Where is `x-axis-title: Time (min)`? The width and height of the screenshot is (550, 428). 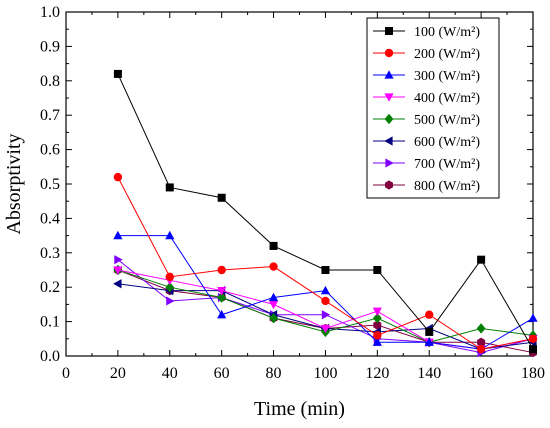
x-axis-title: Time (min) is located at coordinates (299, 409).